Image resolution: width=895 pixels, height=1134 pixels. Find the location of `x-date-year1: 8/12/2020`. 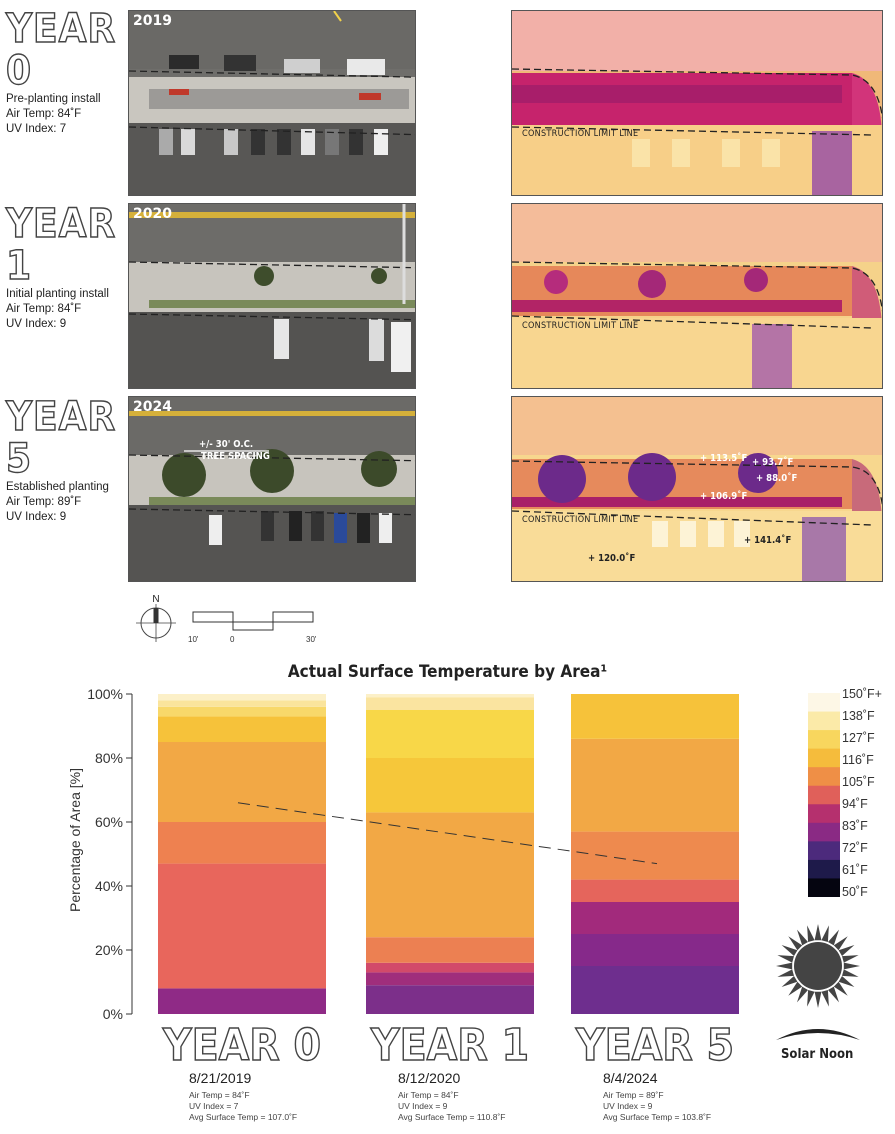

x-date-year1: 8/12/2020 is located at coordinates (429, 1078).